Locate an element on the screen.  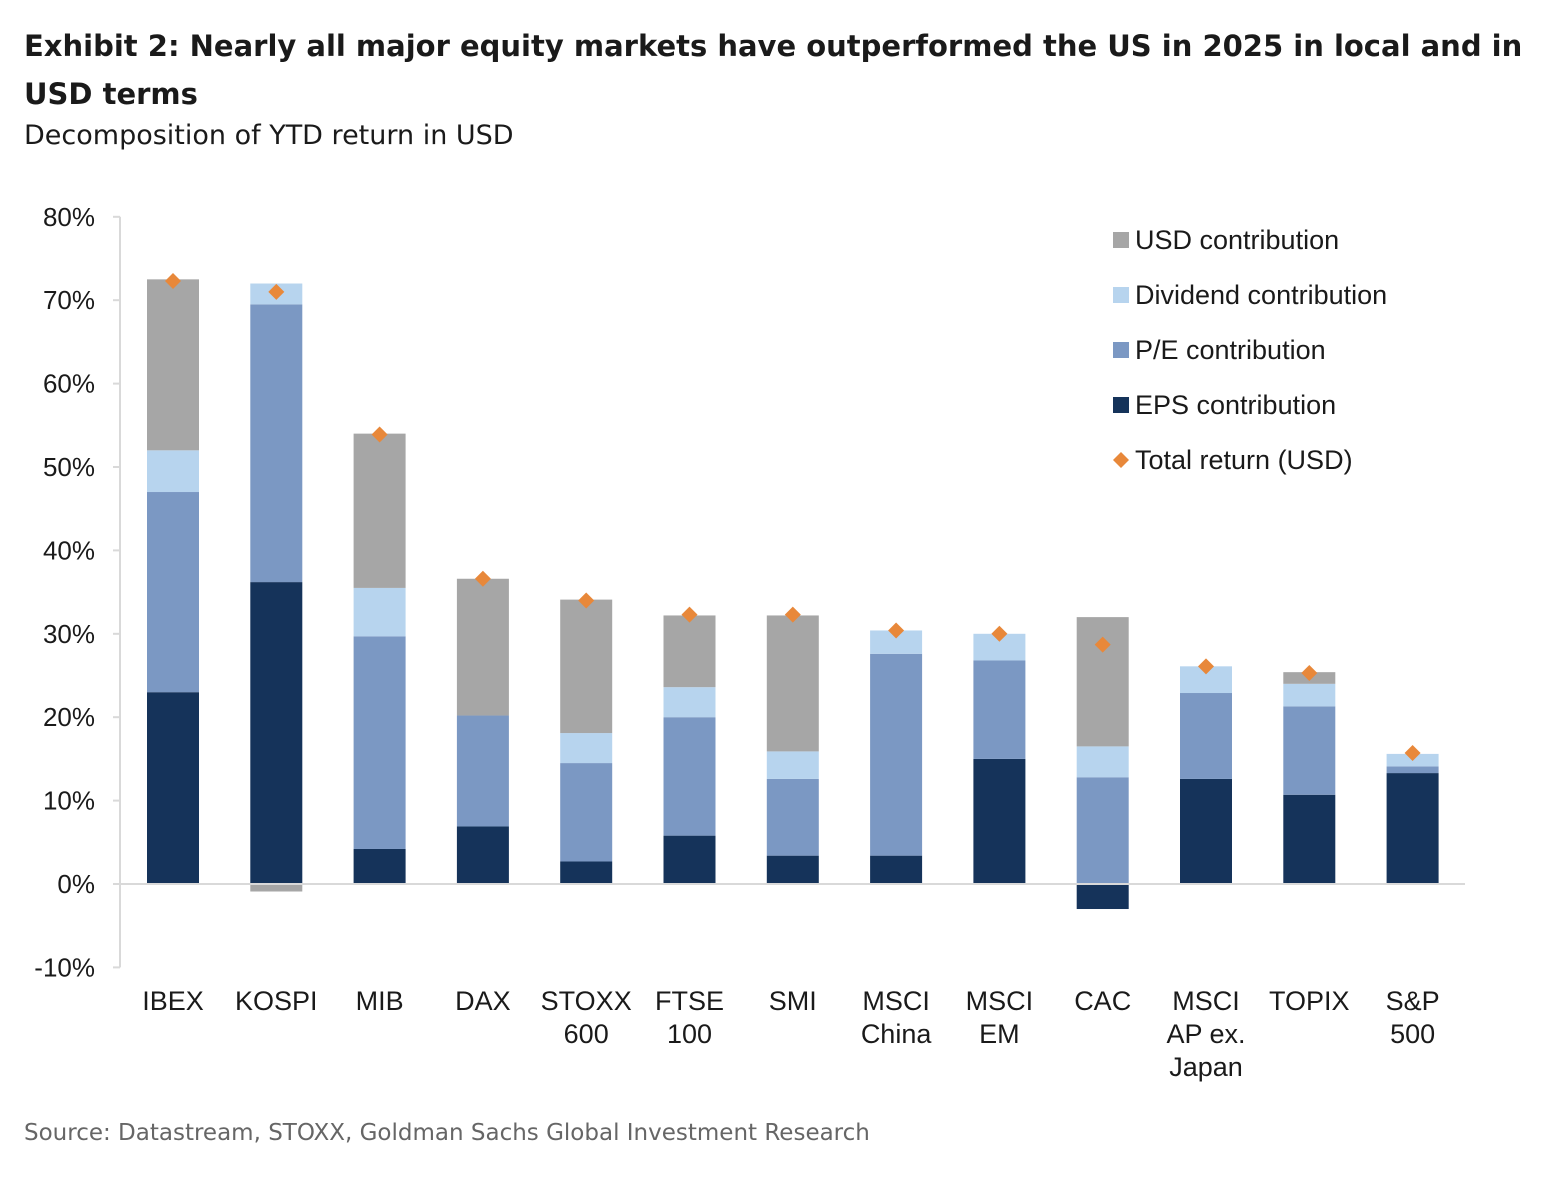
bar-pe-cac is located at coordinates (1102, 830).